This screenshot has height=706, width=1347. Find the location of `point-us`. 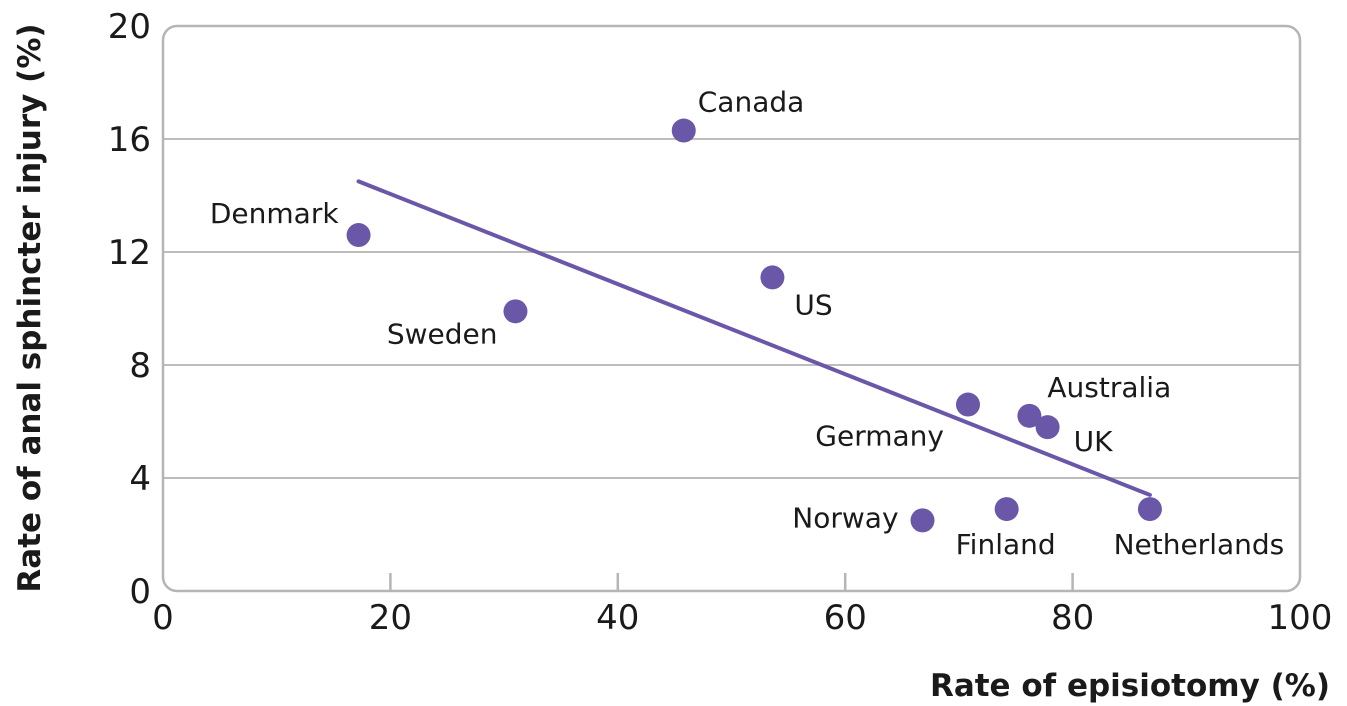

point-us is located at coordinates (772, 277).